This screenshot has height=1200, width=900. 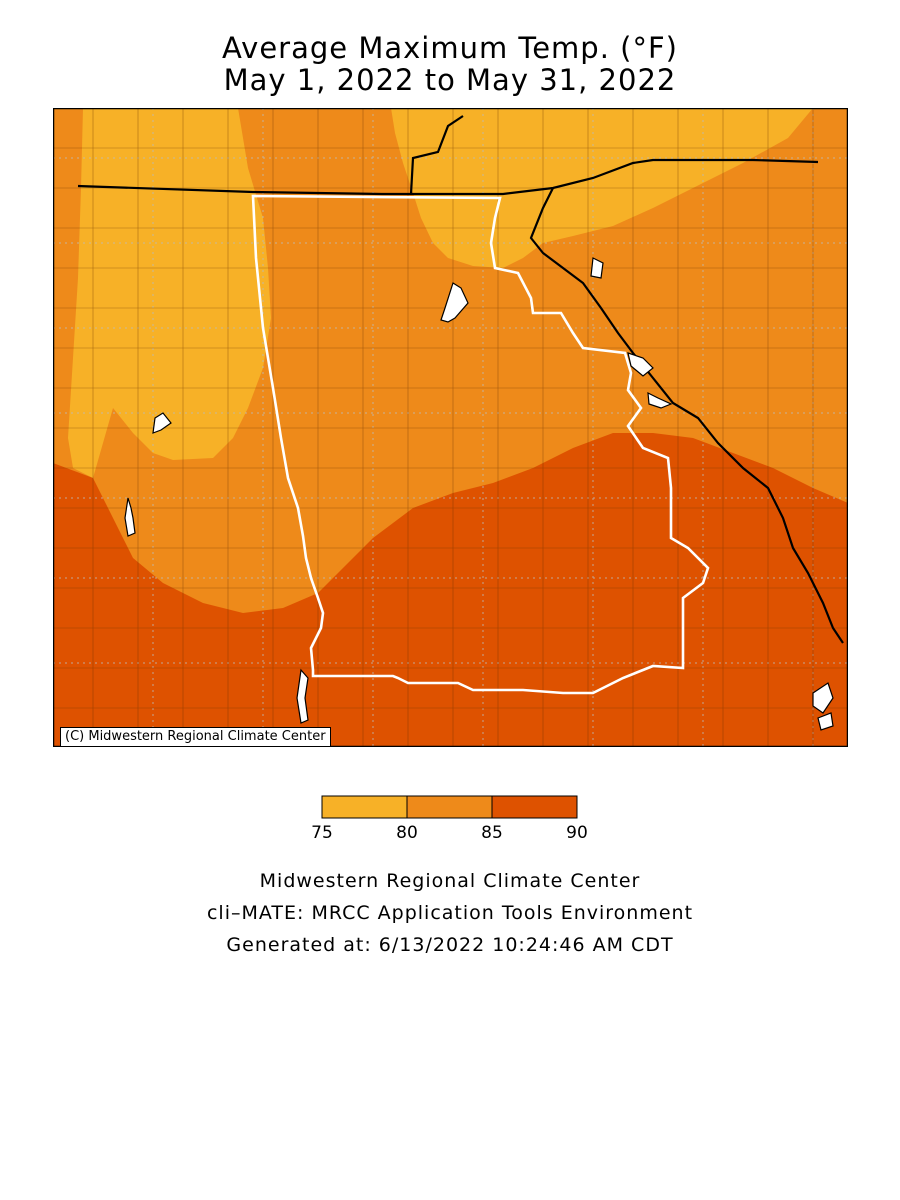 I want to click on footer-org: Midwestern Regional Climate Center, so click(x=450, y=881).